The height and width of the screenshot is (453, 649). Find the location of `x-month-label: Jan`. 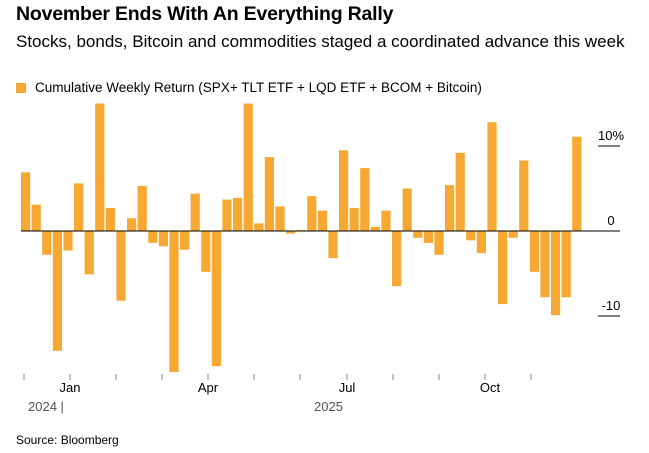

x-month-label: Jan is located at coordinates (70, 387).